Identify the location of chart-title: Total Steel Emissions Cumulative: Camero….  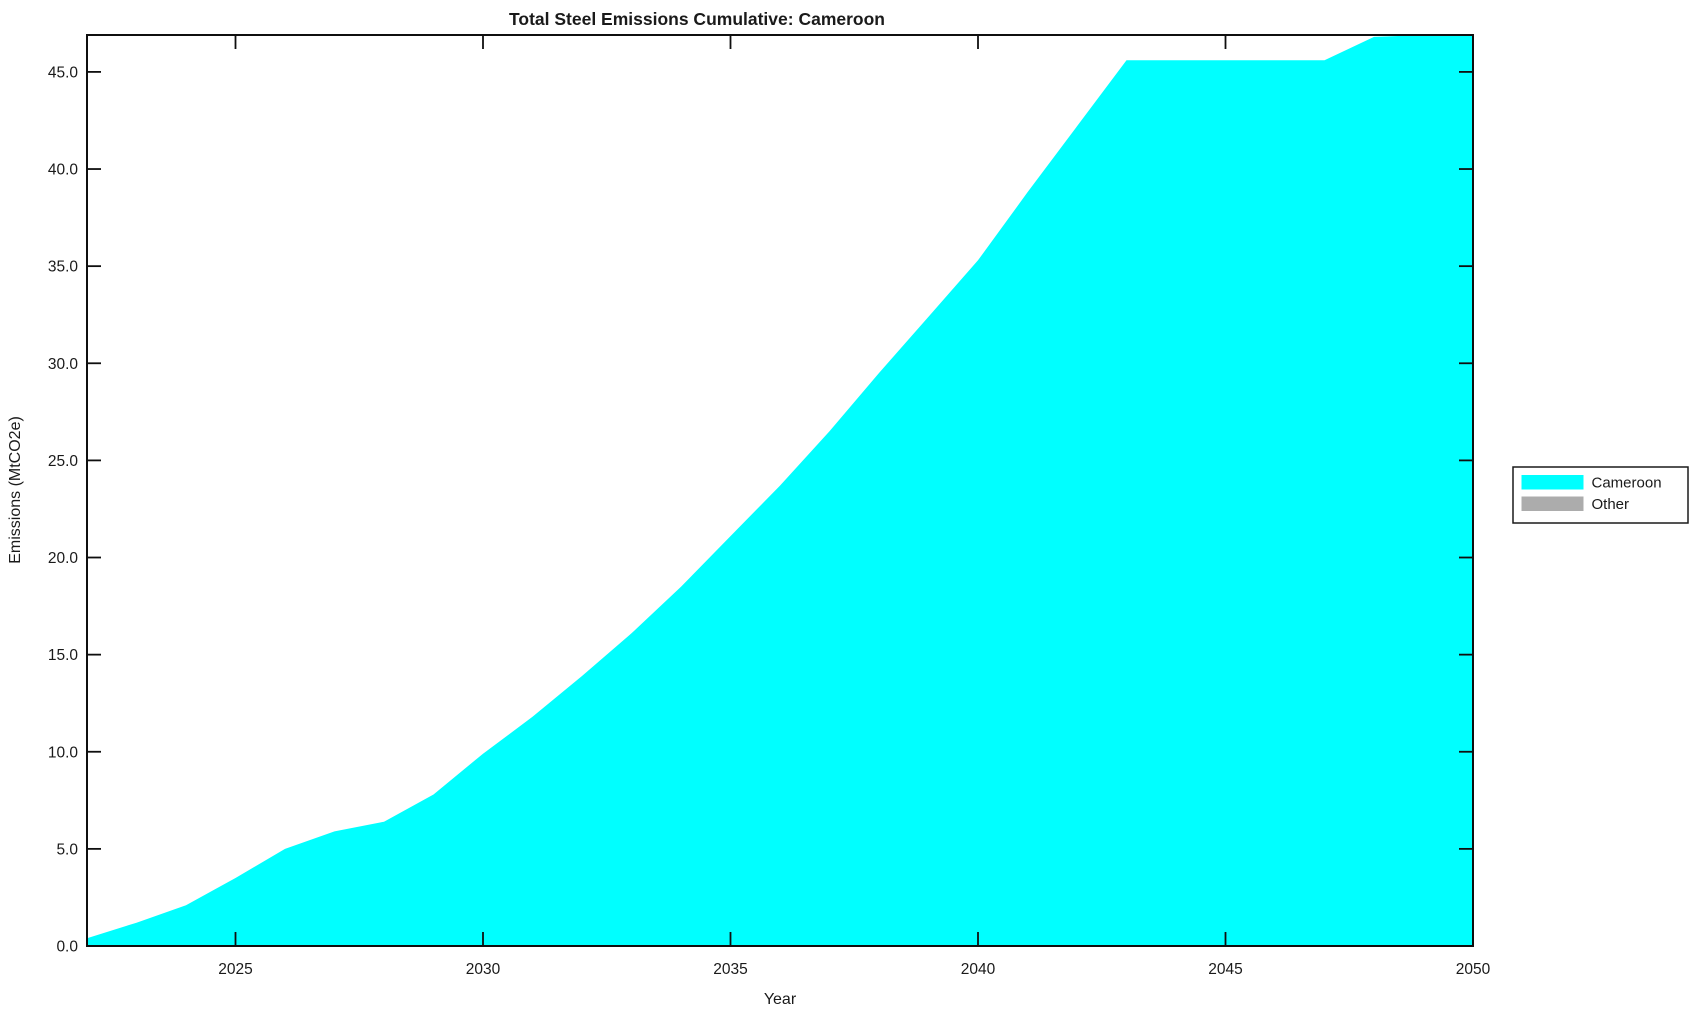
(697, 19).